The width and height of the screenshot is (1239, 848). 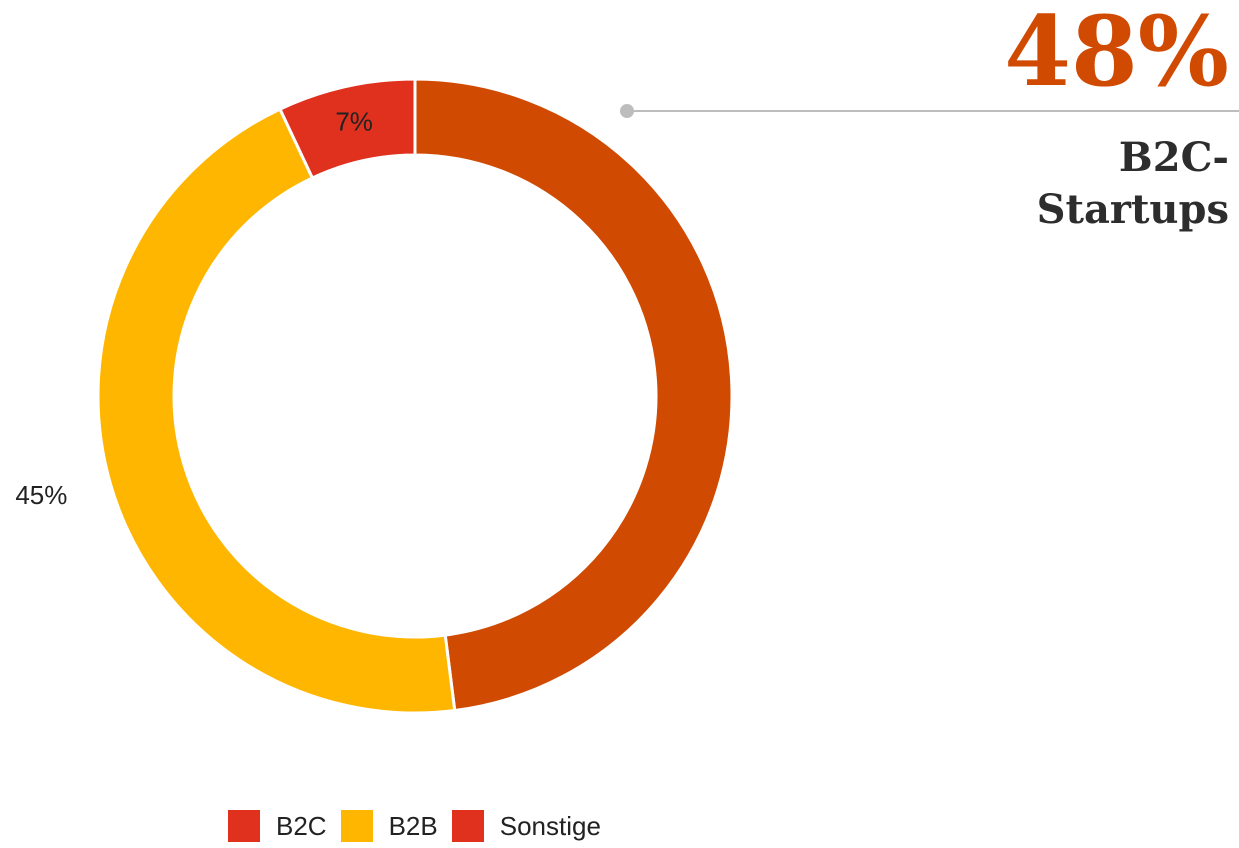 I want to click on slice-label-b2b: 45%, so click(x=41, y=495).